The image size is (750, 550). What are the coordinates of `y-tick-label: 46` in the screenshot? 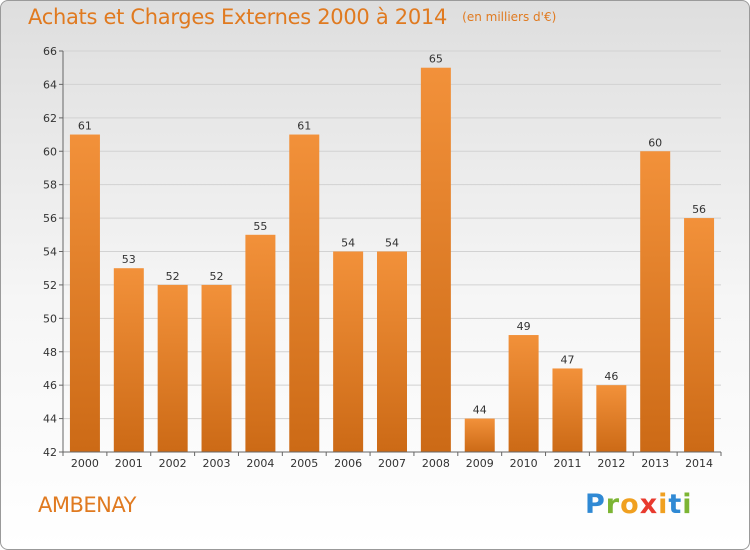 It's located at (50, 385).